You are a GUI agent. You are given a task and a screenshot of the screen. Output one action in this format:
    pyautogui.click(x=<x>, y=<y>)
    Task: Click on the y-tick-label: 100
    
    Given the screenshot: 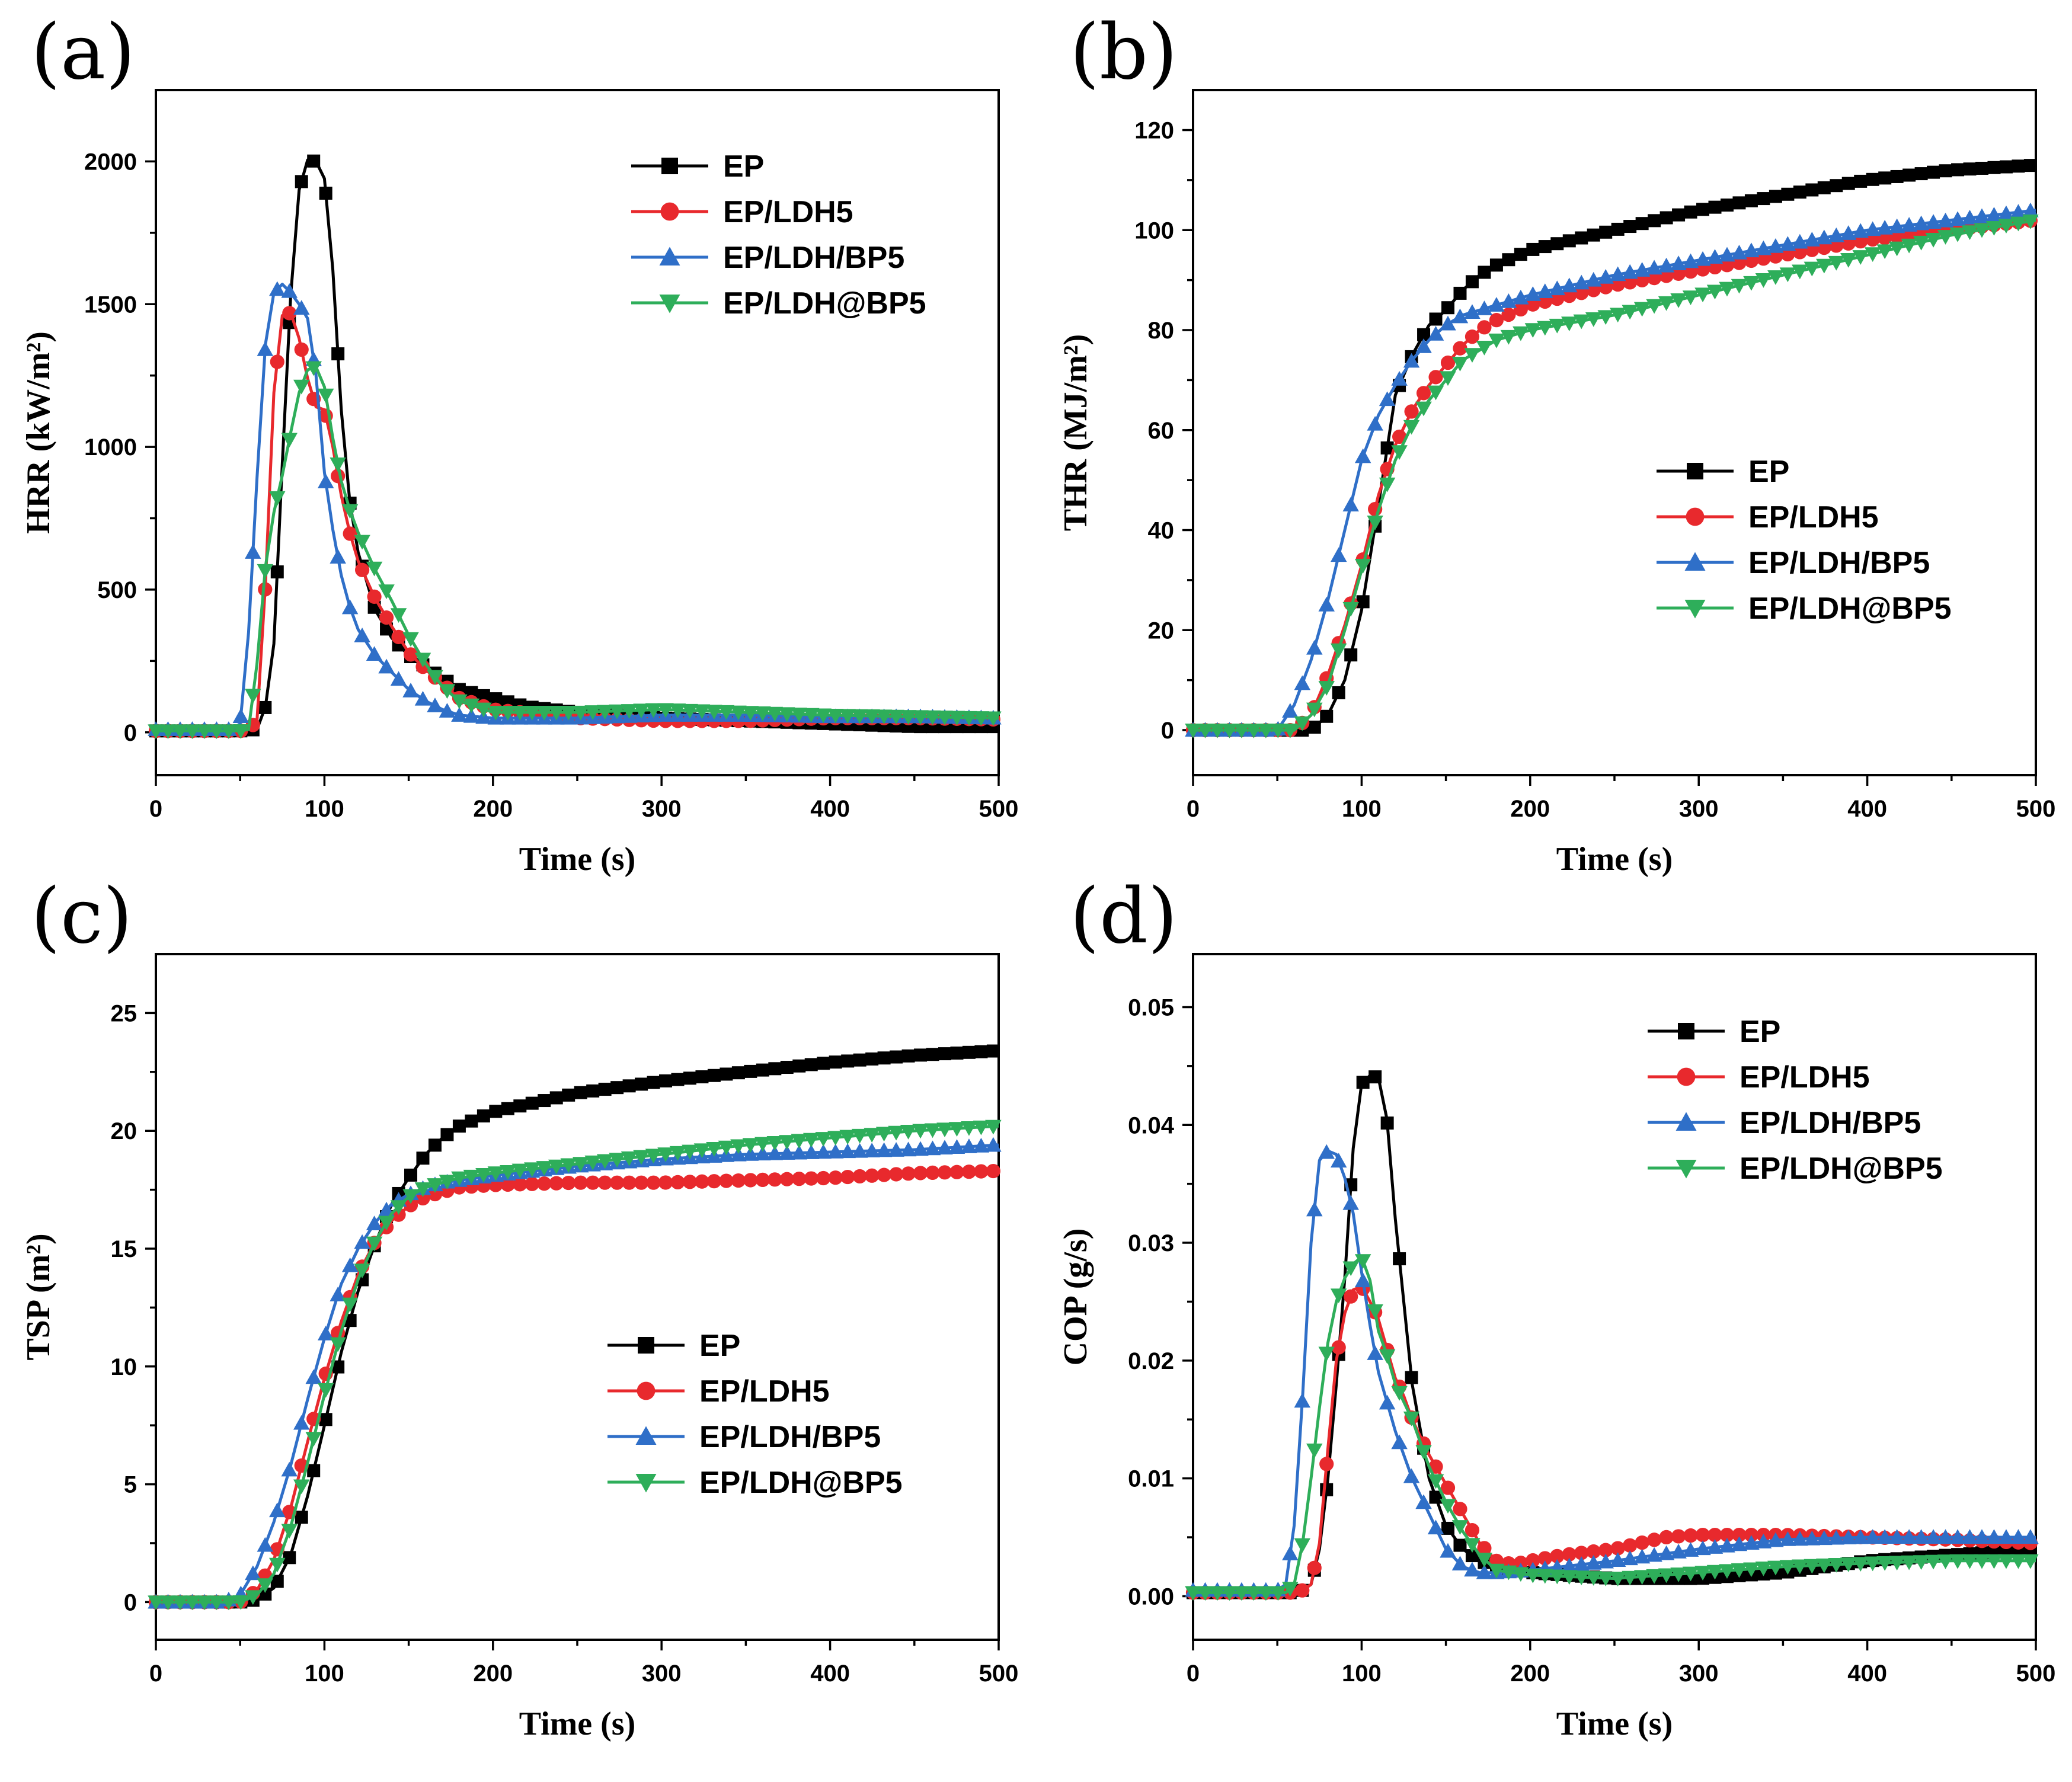 What is the action you would take?
    pyautogui.click(x=1154, y=230)
    